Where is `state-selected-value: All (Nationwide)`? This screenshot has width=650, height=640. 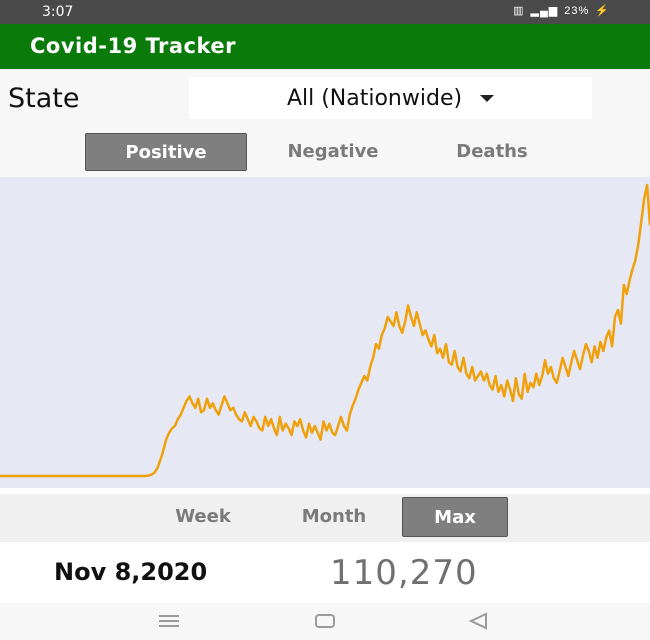 state-selected-value: All (Nationwide) is located at coordinates (374, 98).